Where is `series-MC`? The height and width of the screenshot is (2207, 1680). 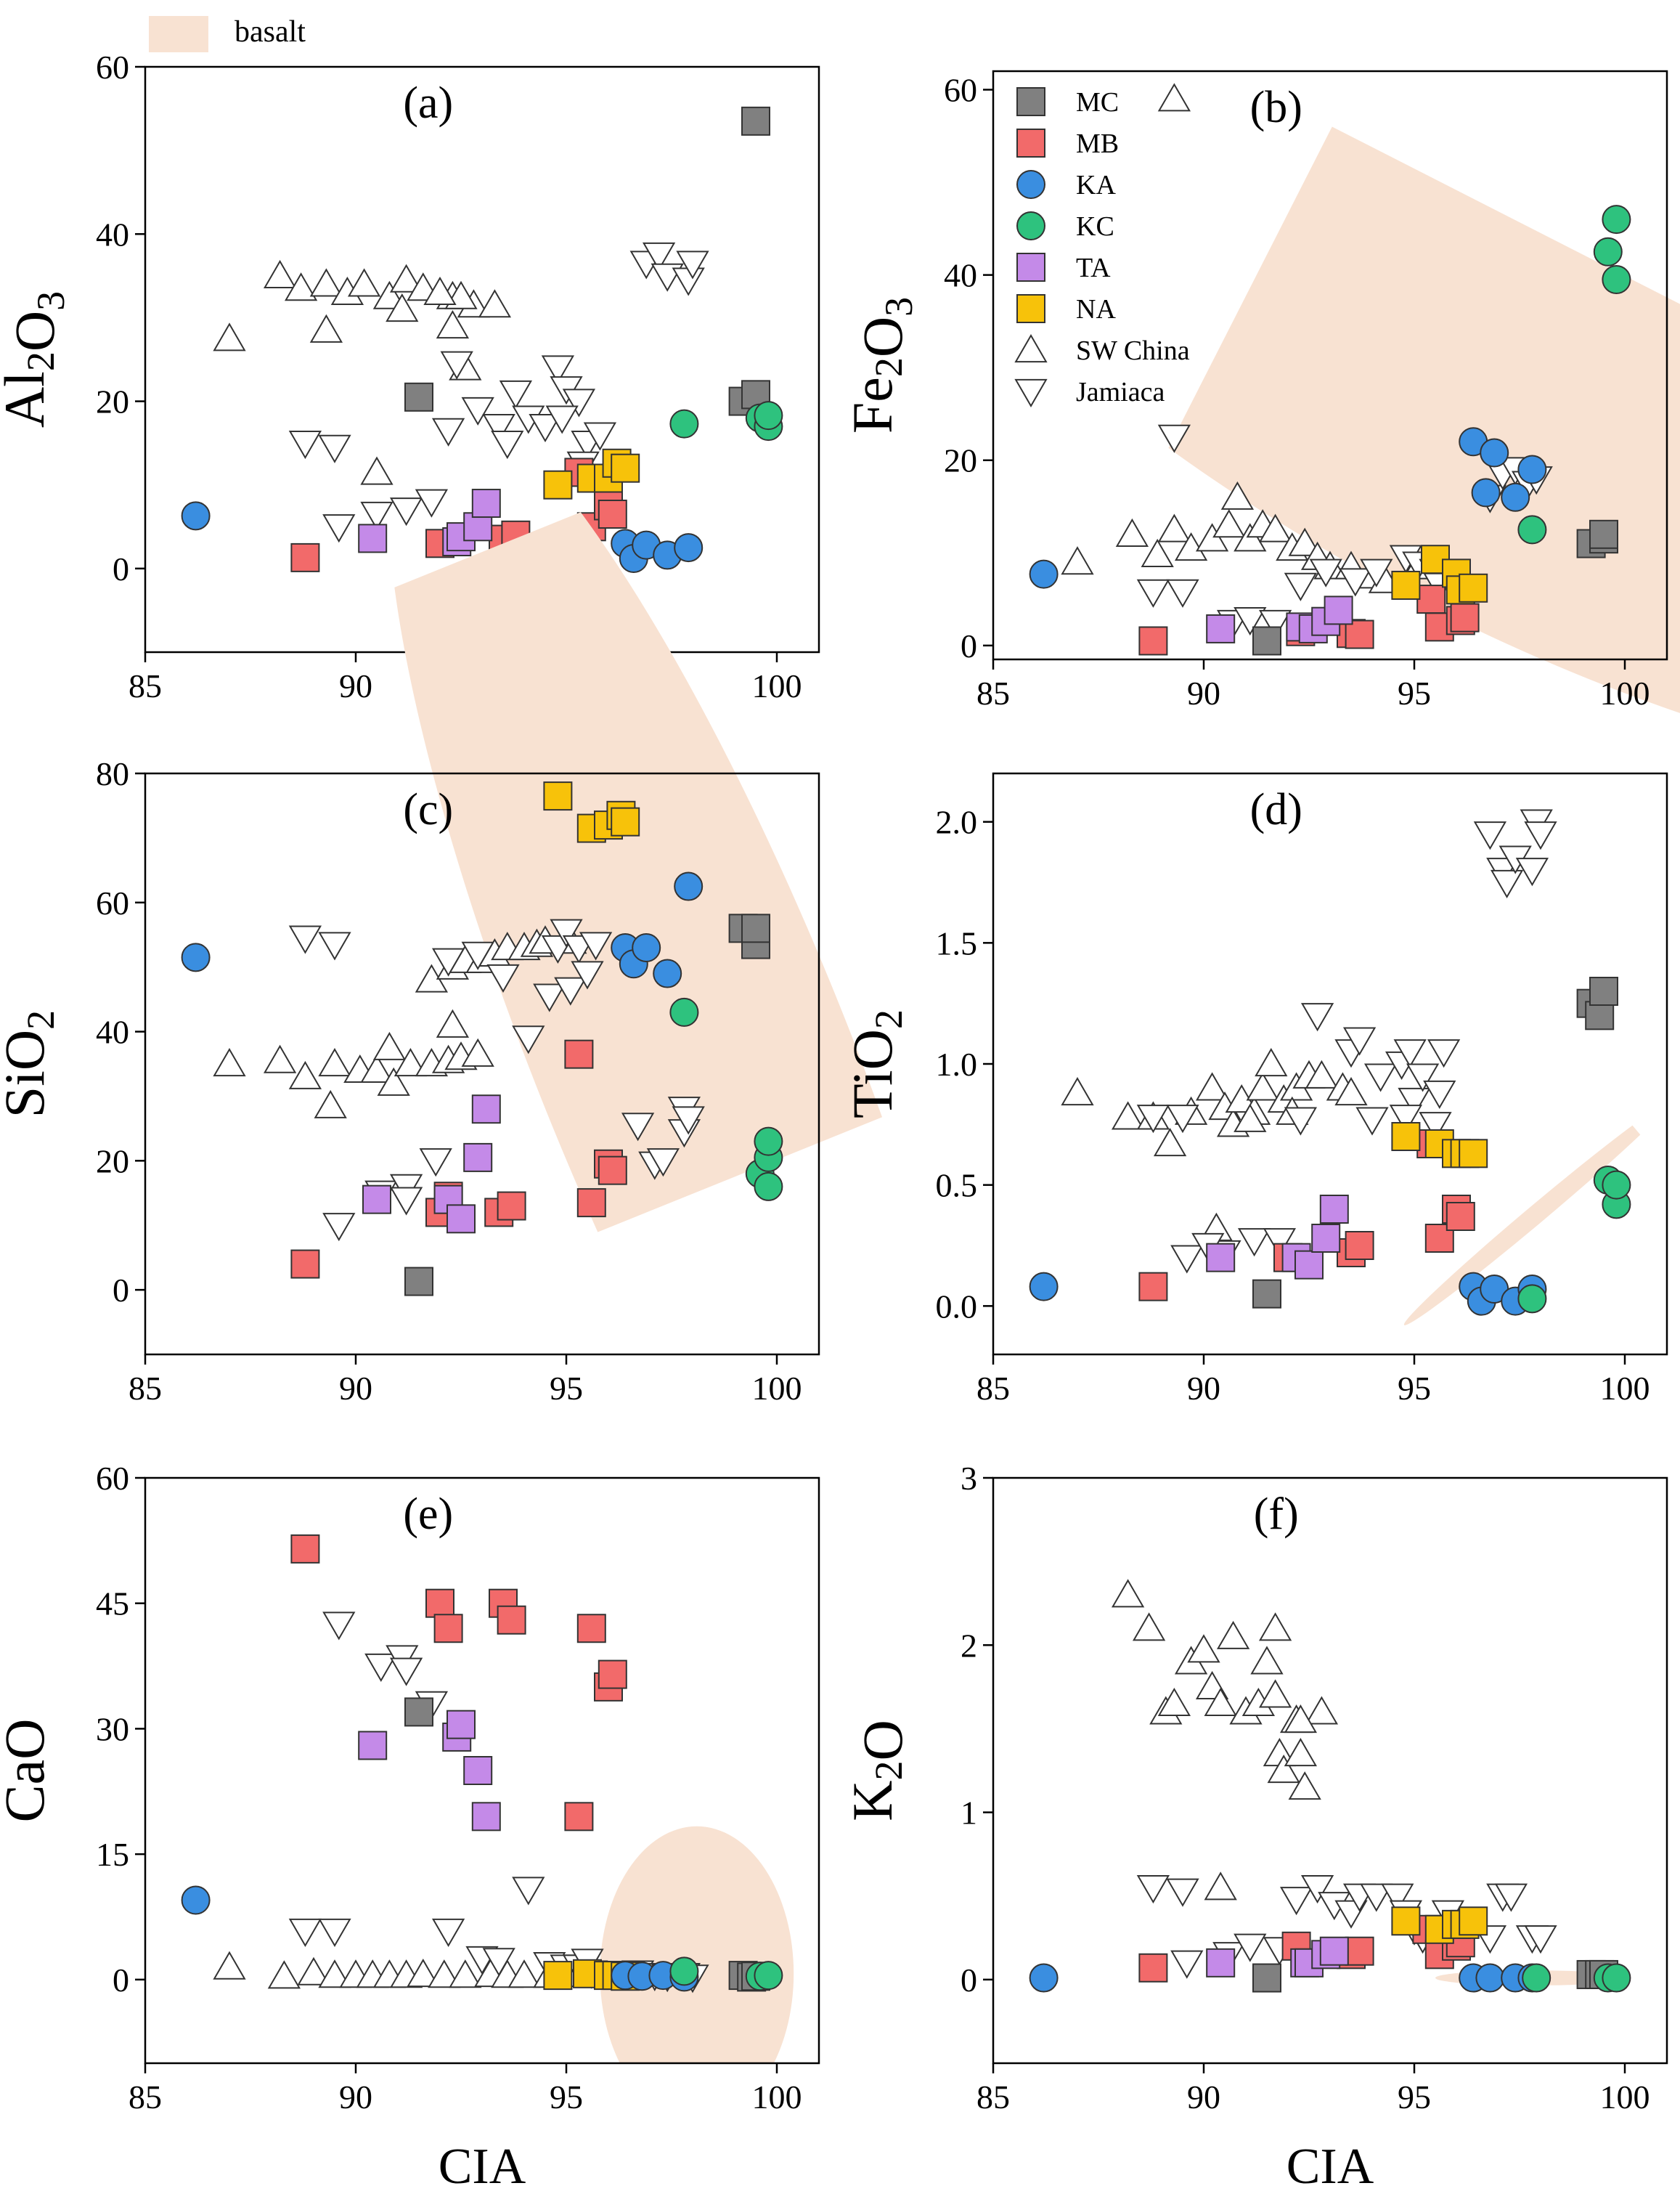
series-MC is located at coordinates (1435, 1143).